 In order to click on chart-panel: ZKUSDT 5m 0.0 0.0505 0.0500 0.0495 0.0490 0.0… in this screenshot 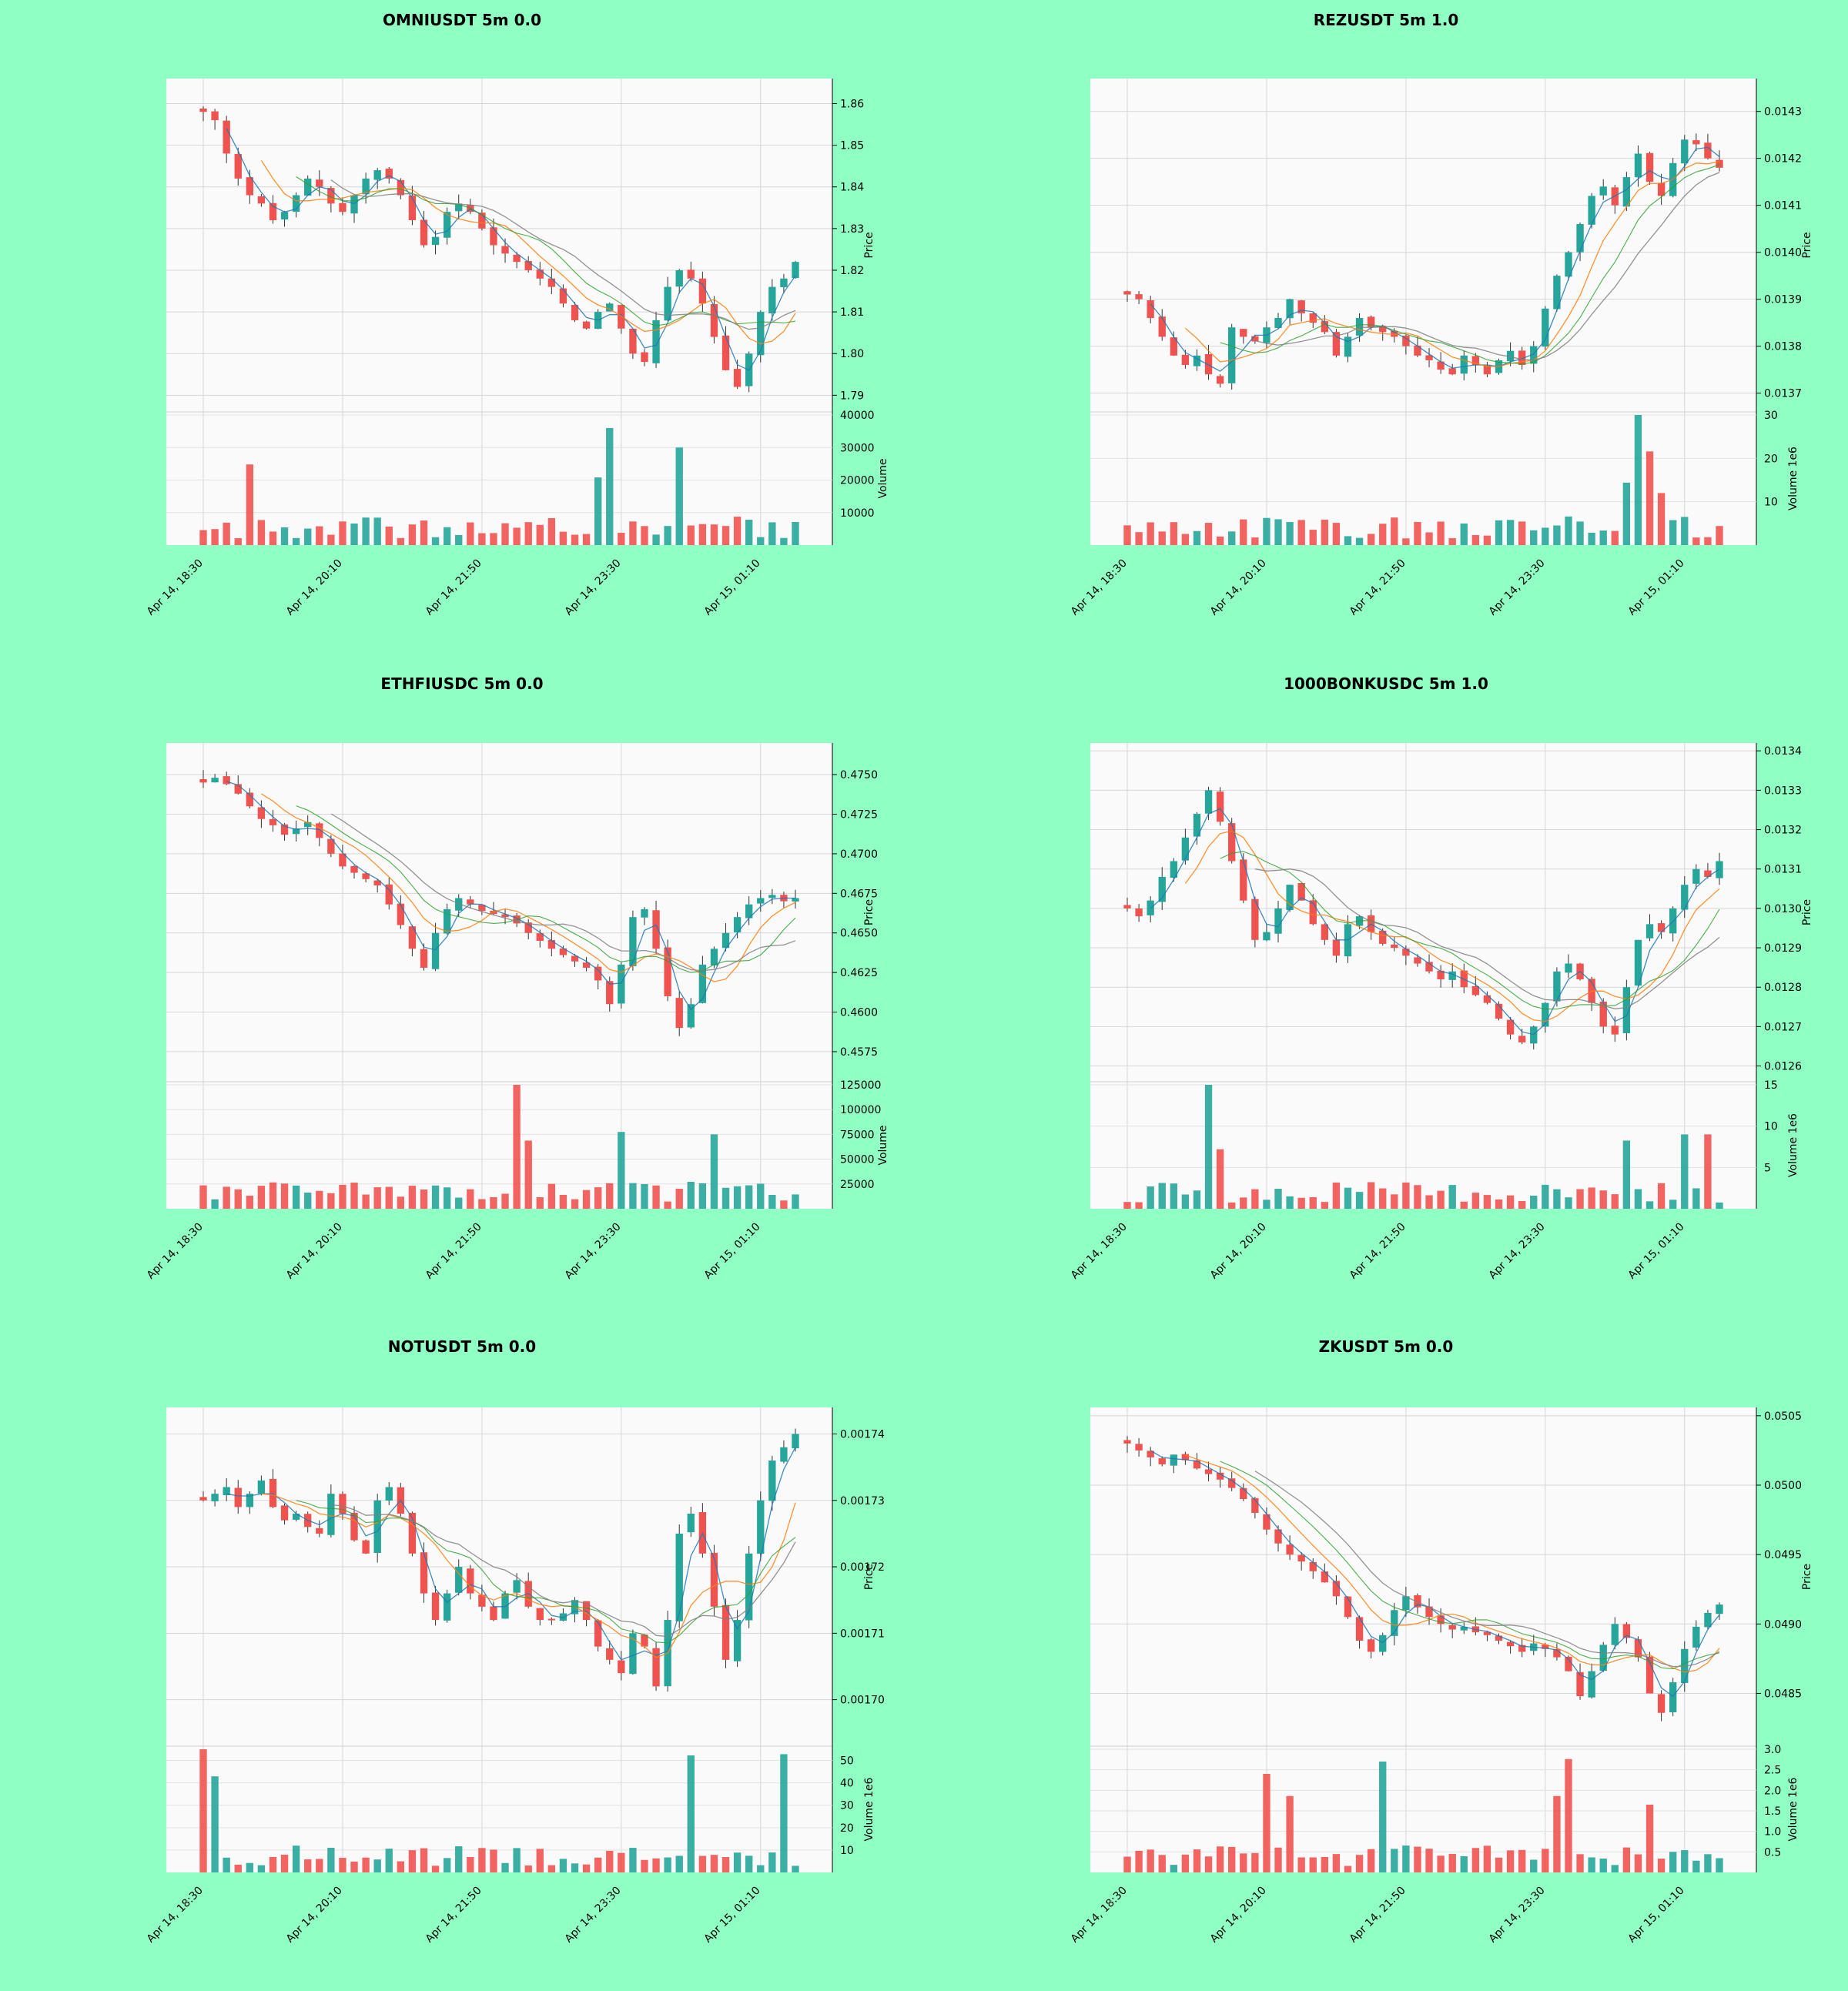, I will do `click(1441, 1641)`.